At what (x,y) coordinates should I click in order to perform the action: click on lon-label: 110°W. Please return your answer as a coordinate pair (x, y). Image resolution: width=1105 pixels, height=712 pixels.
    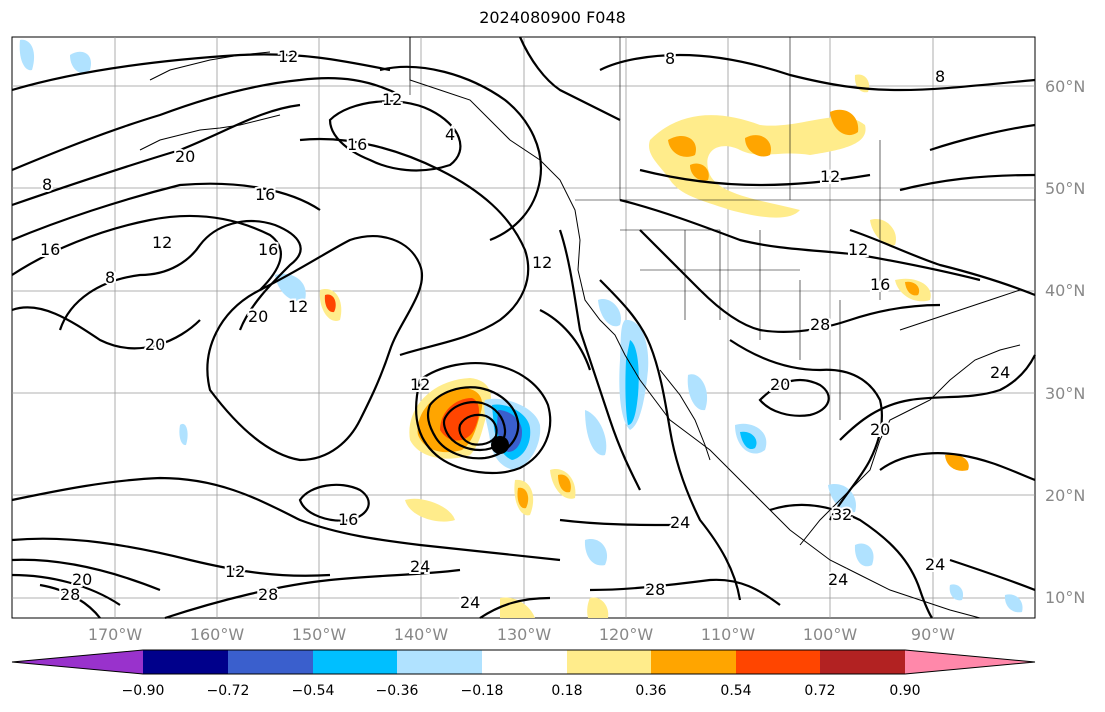
    Looking at the image, I should click on (728, 634).